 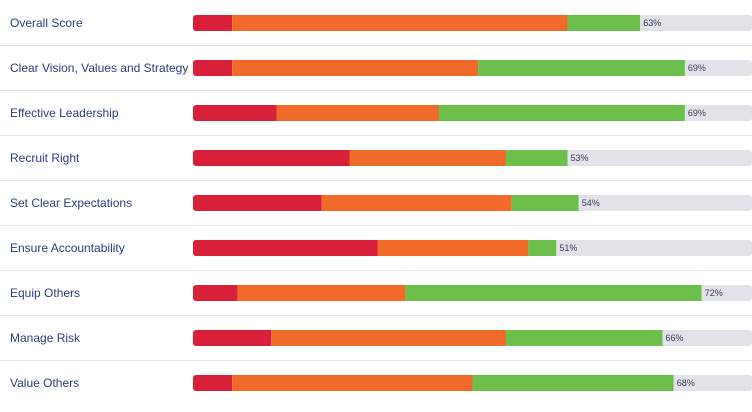 I want to click on chart-row: Ensure Accountability 51%, so click(x=381, y=248).